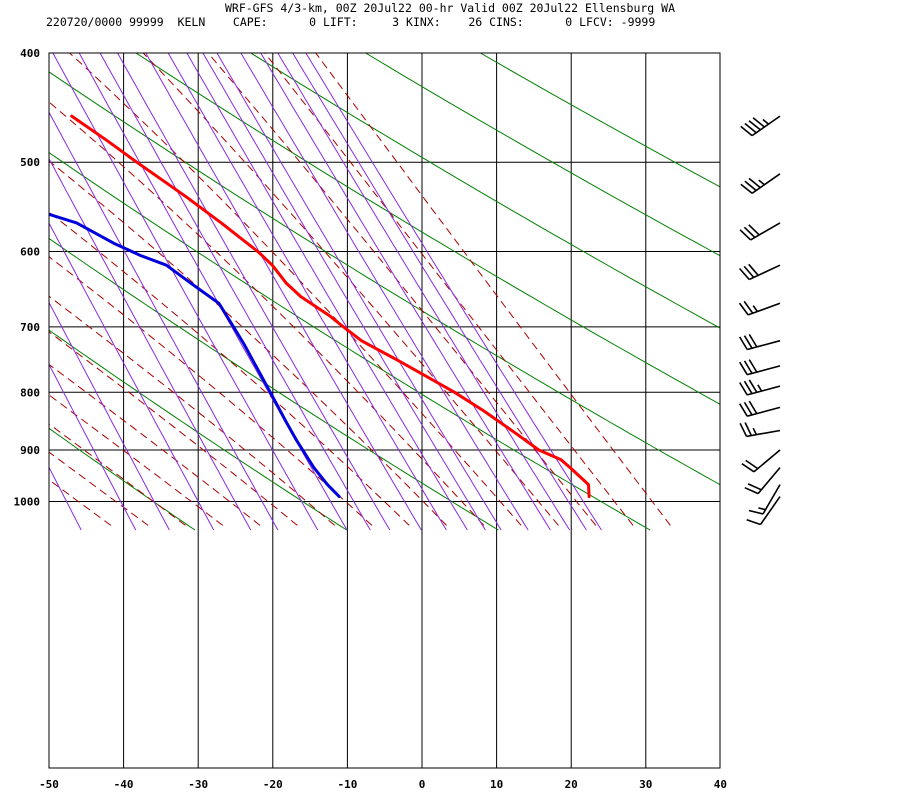  What do you see at coordinates (30, 53) in the screenshot?
I see `y-tick-label: 400` at bounding box center [30, 53].